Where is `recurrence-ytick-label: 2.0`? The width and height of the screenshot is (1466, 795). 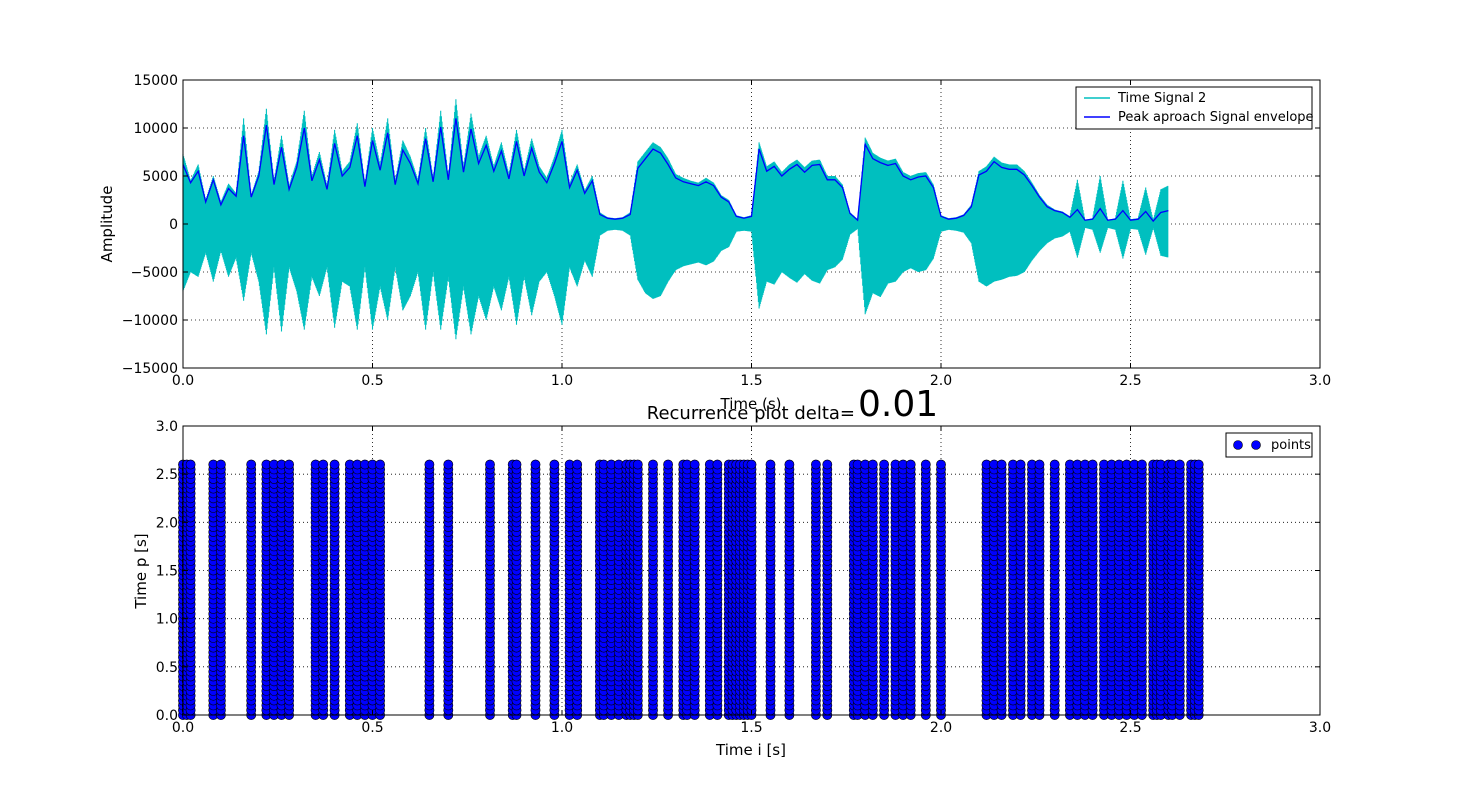 recurrence-ytick-label: 2.0 is located at coordinates (167, 523).